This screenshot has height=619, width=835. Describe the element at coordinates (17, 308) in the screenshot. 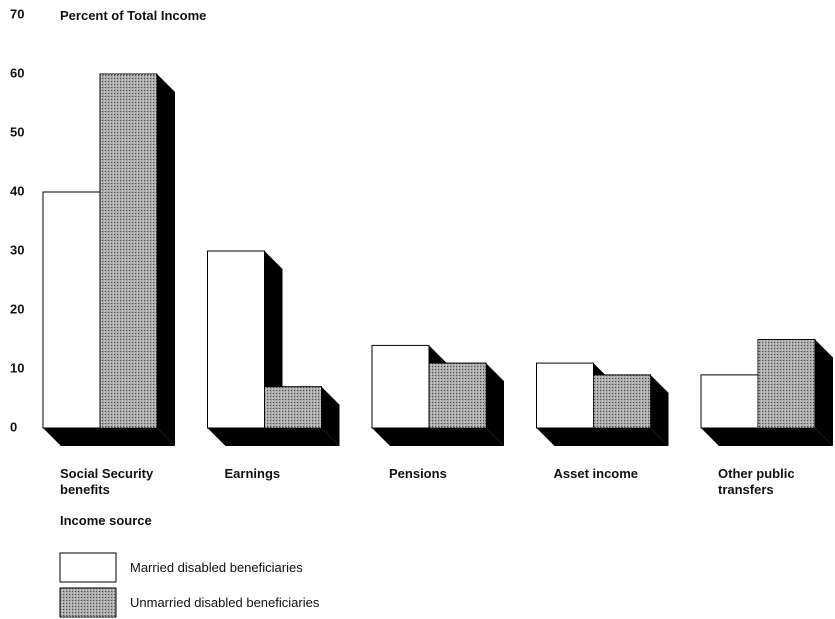

I see `y-tick-label: 20` at that location.